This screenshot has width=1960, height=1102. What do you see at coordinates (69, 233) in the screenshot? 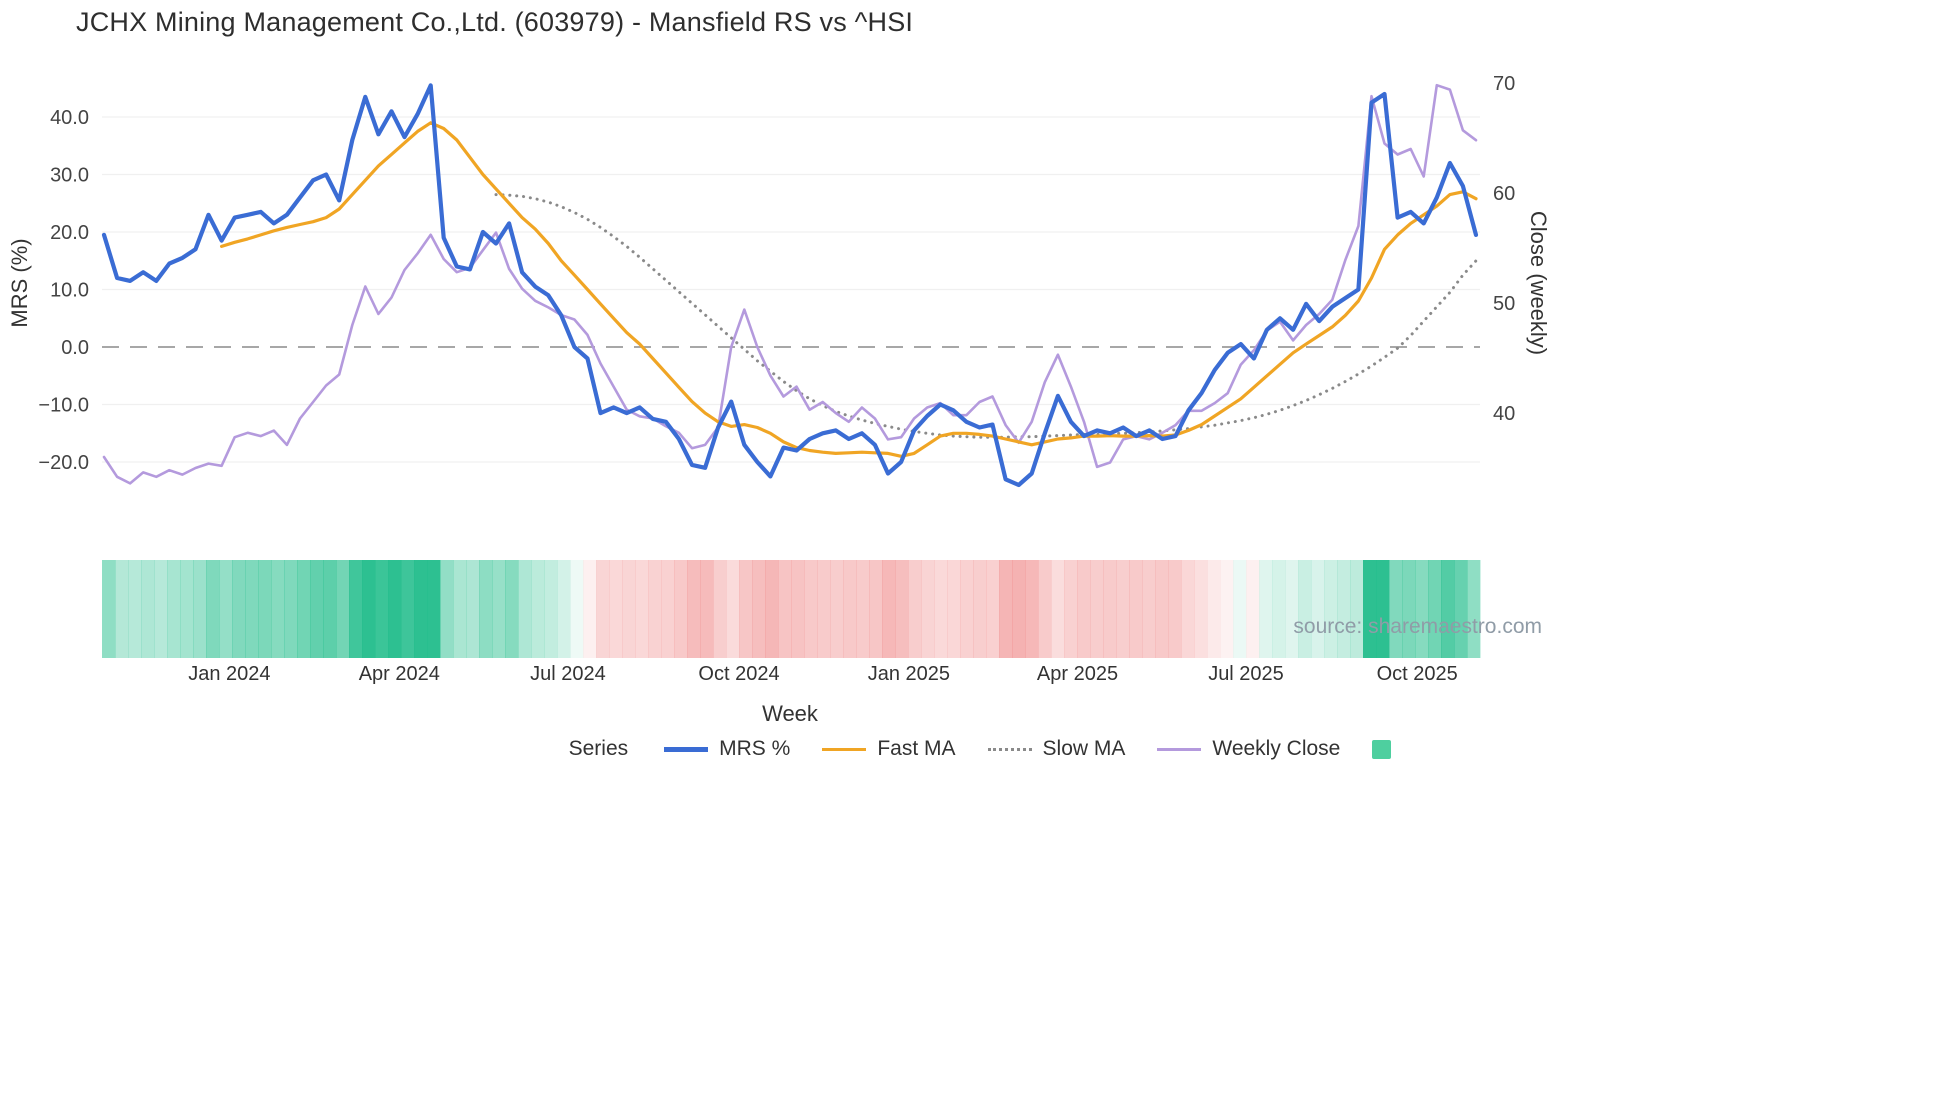
I see `left-tick-label: 20.0` at bounding box center [69, 233].